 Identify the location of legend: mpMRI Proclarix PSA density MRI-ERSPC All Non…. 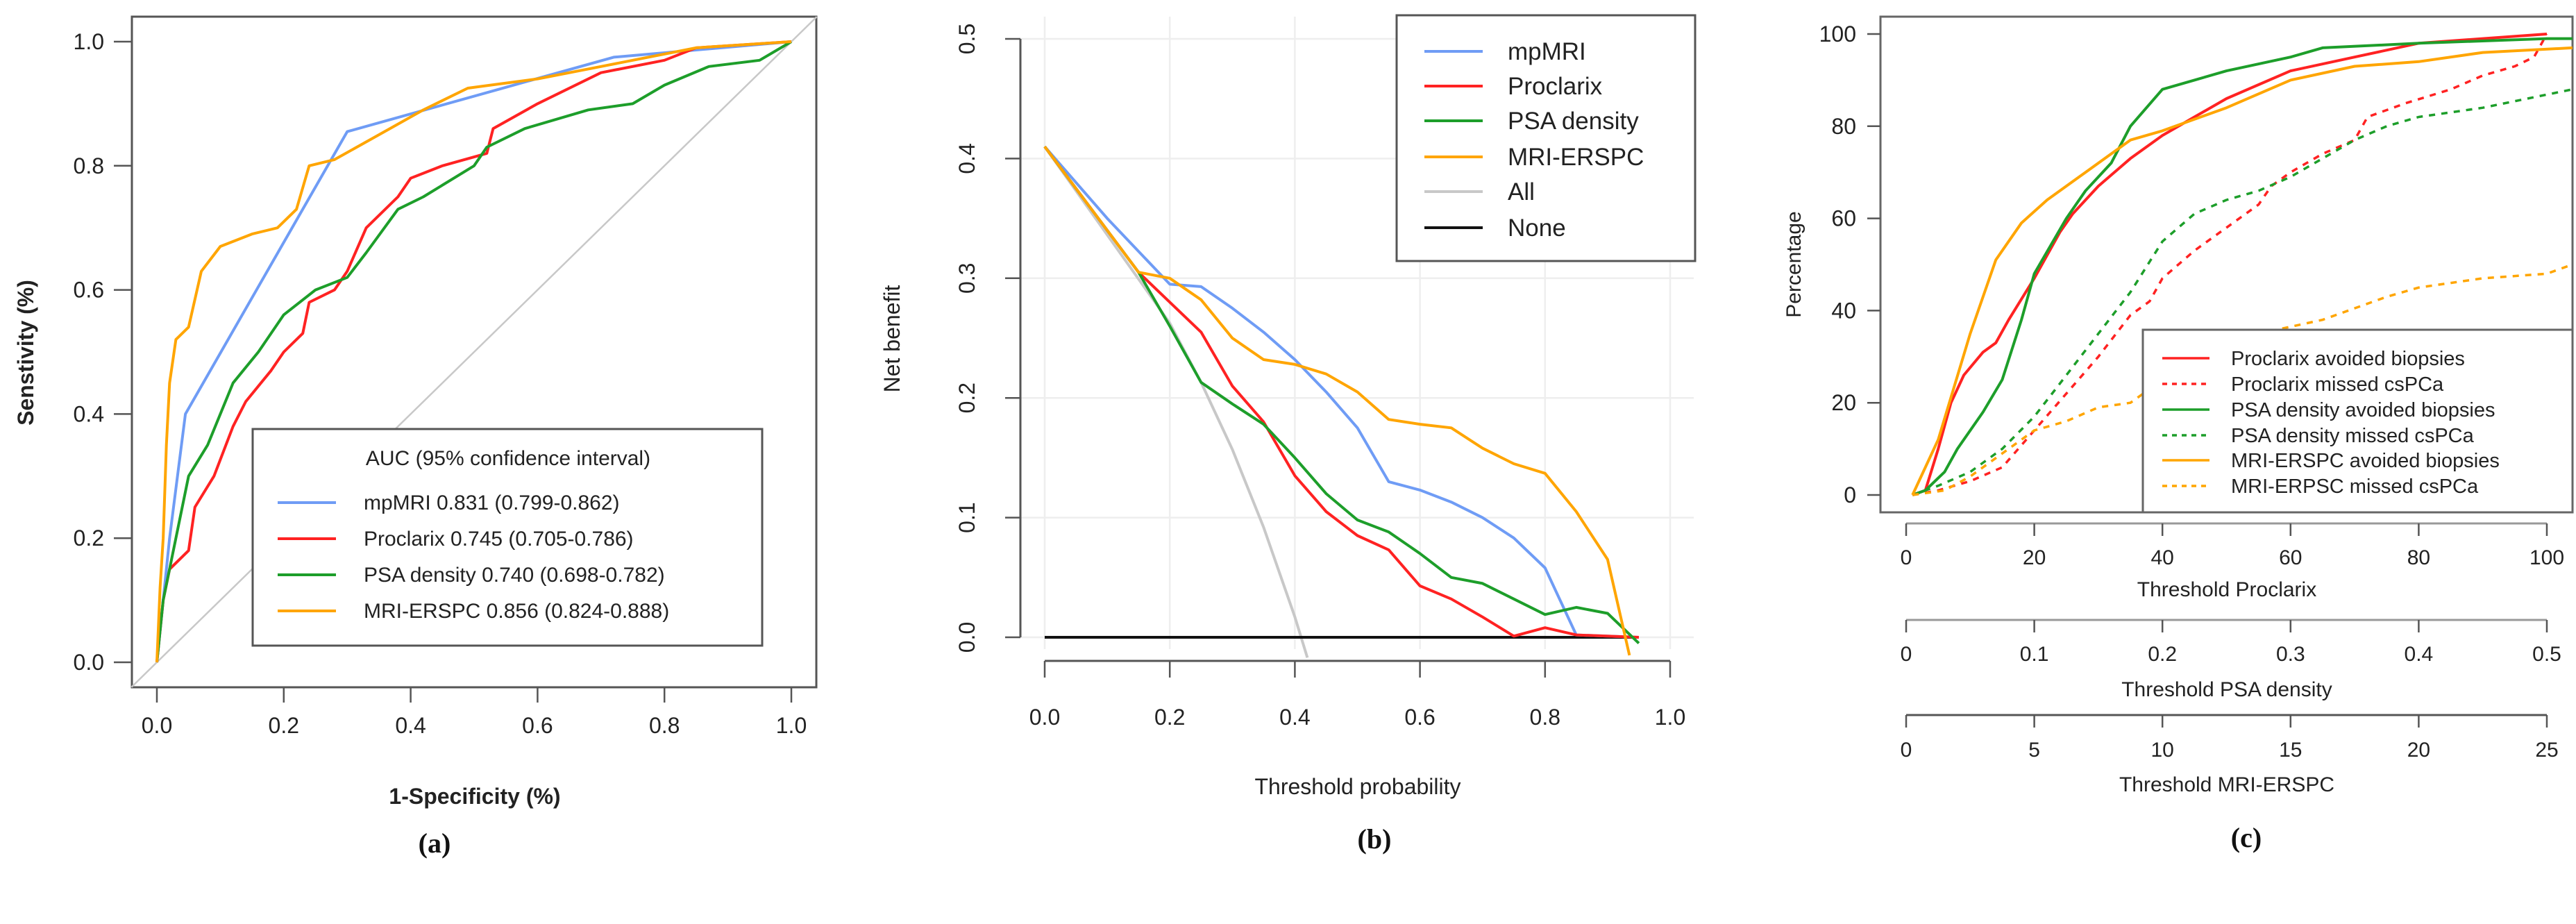
(1546, 138).